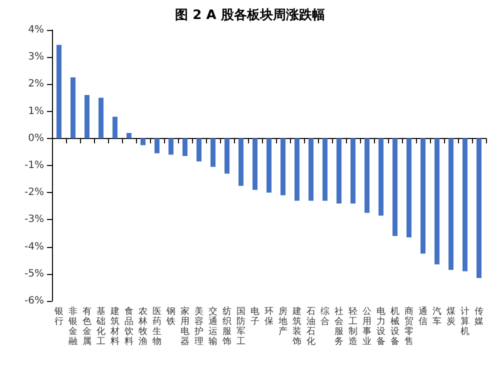 The height and width of the screenshot is (379, 500). Describe the element at coordinates (36, 111) in the screenshot. I see `y-tick-label: 1%` at that location.